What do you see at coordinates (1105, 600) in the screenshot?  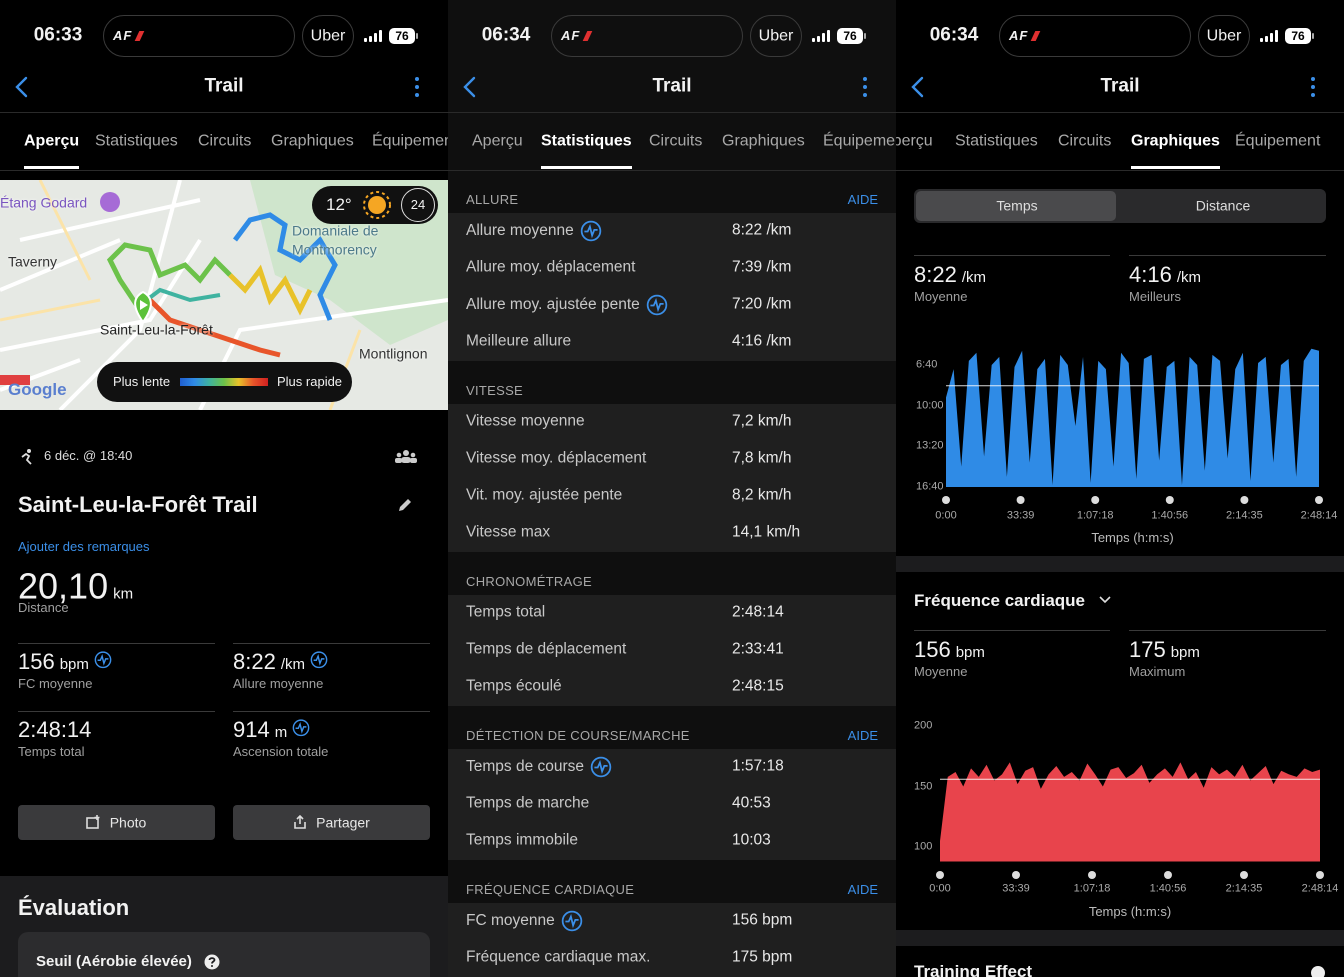 I see `dropdown-chevron` at bounding box center [1105, 600].